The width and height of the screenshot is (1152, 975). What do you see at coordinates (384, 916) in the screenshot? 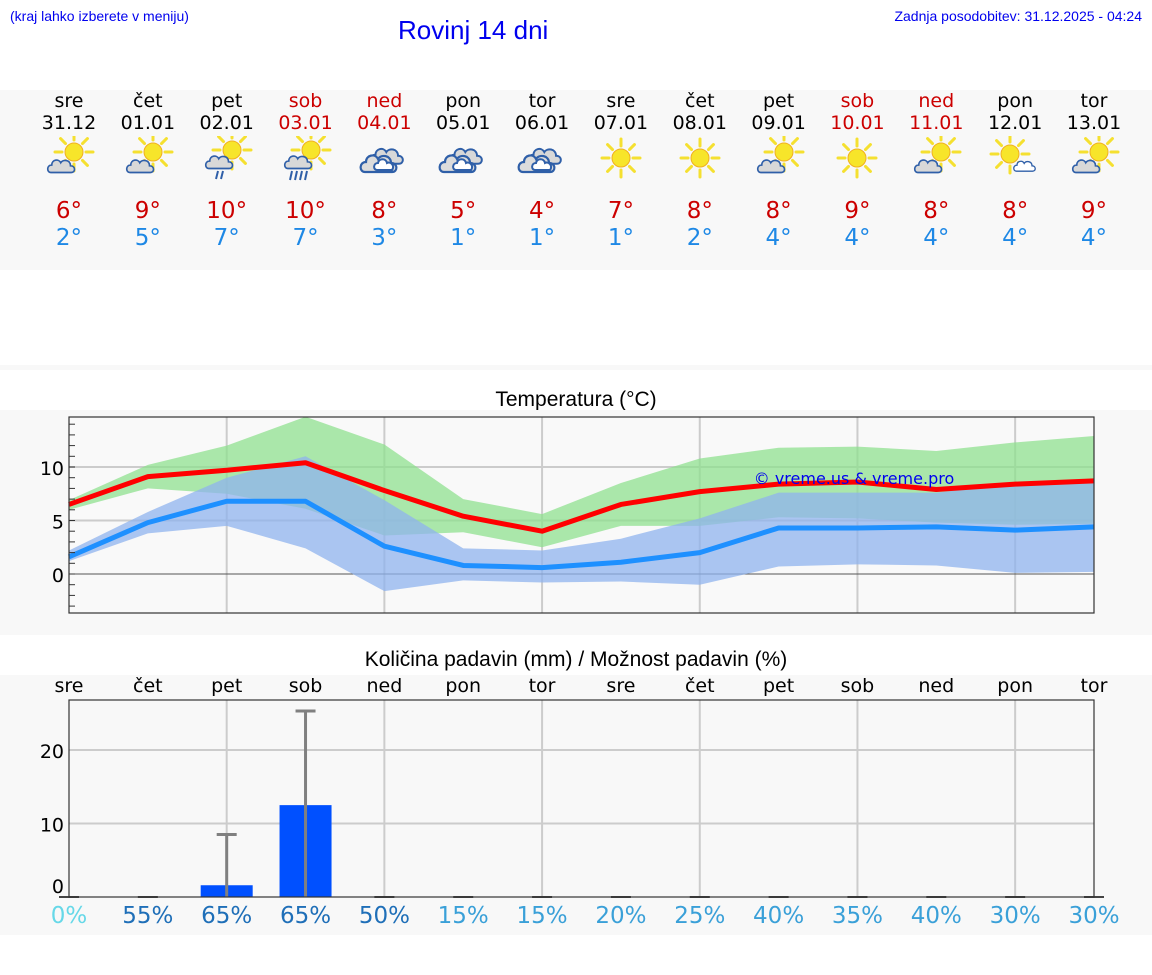
I see `precip-probability: 50%` at bounding box center [384, 916].